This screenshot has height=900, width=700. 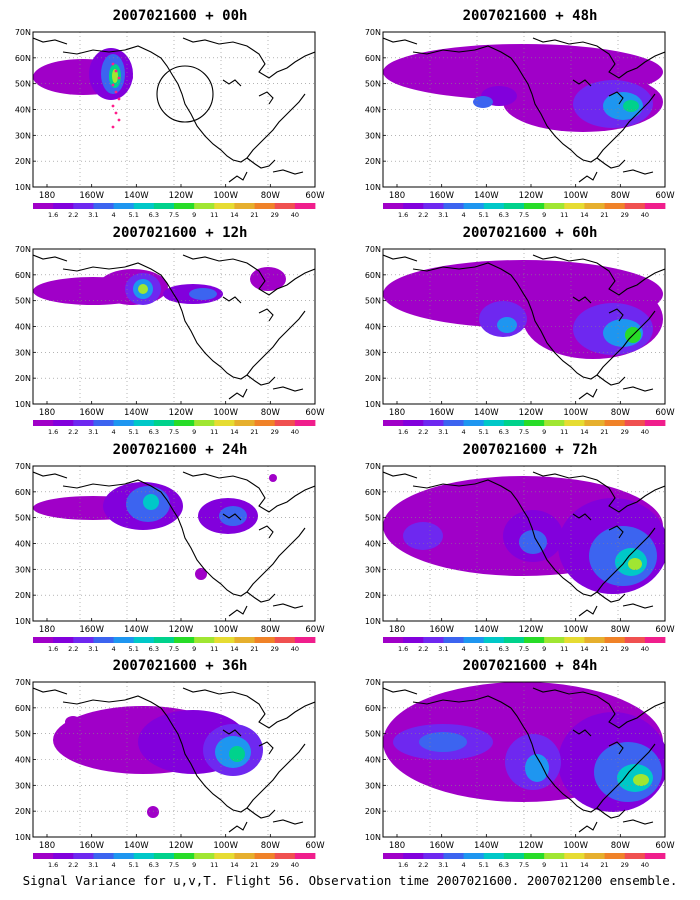 I want to click on legend-label: 40, so click(x=295, y=432).